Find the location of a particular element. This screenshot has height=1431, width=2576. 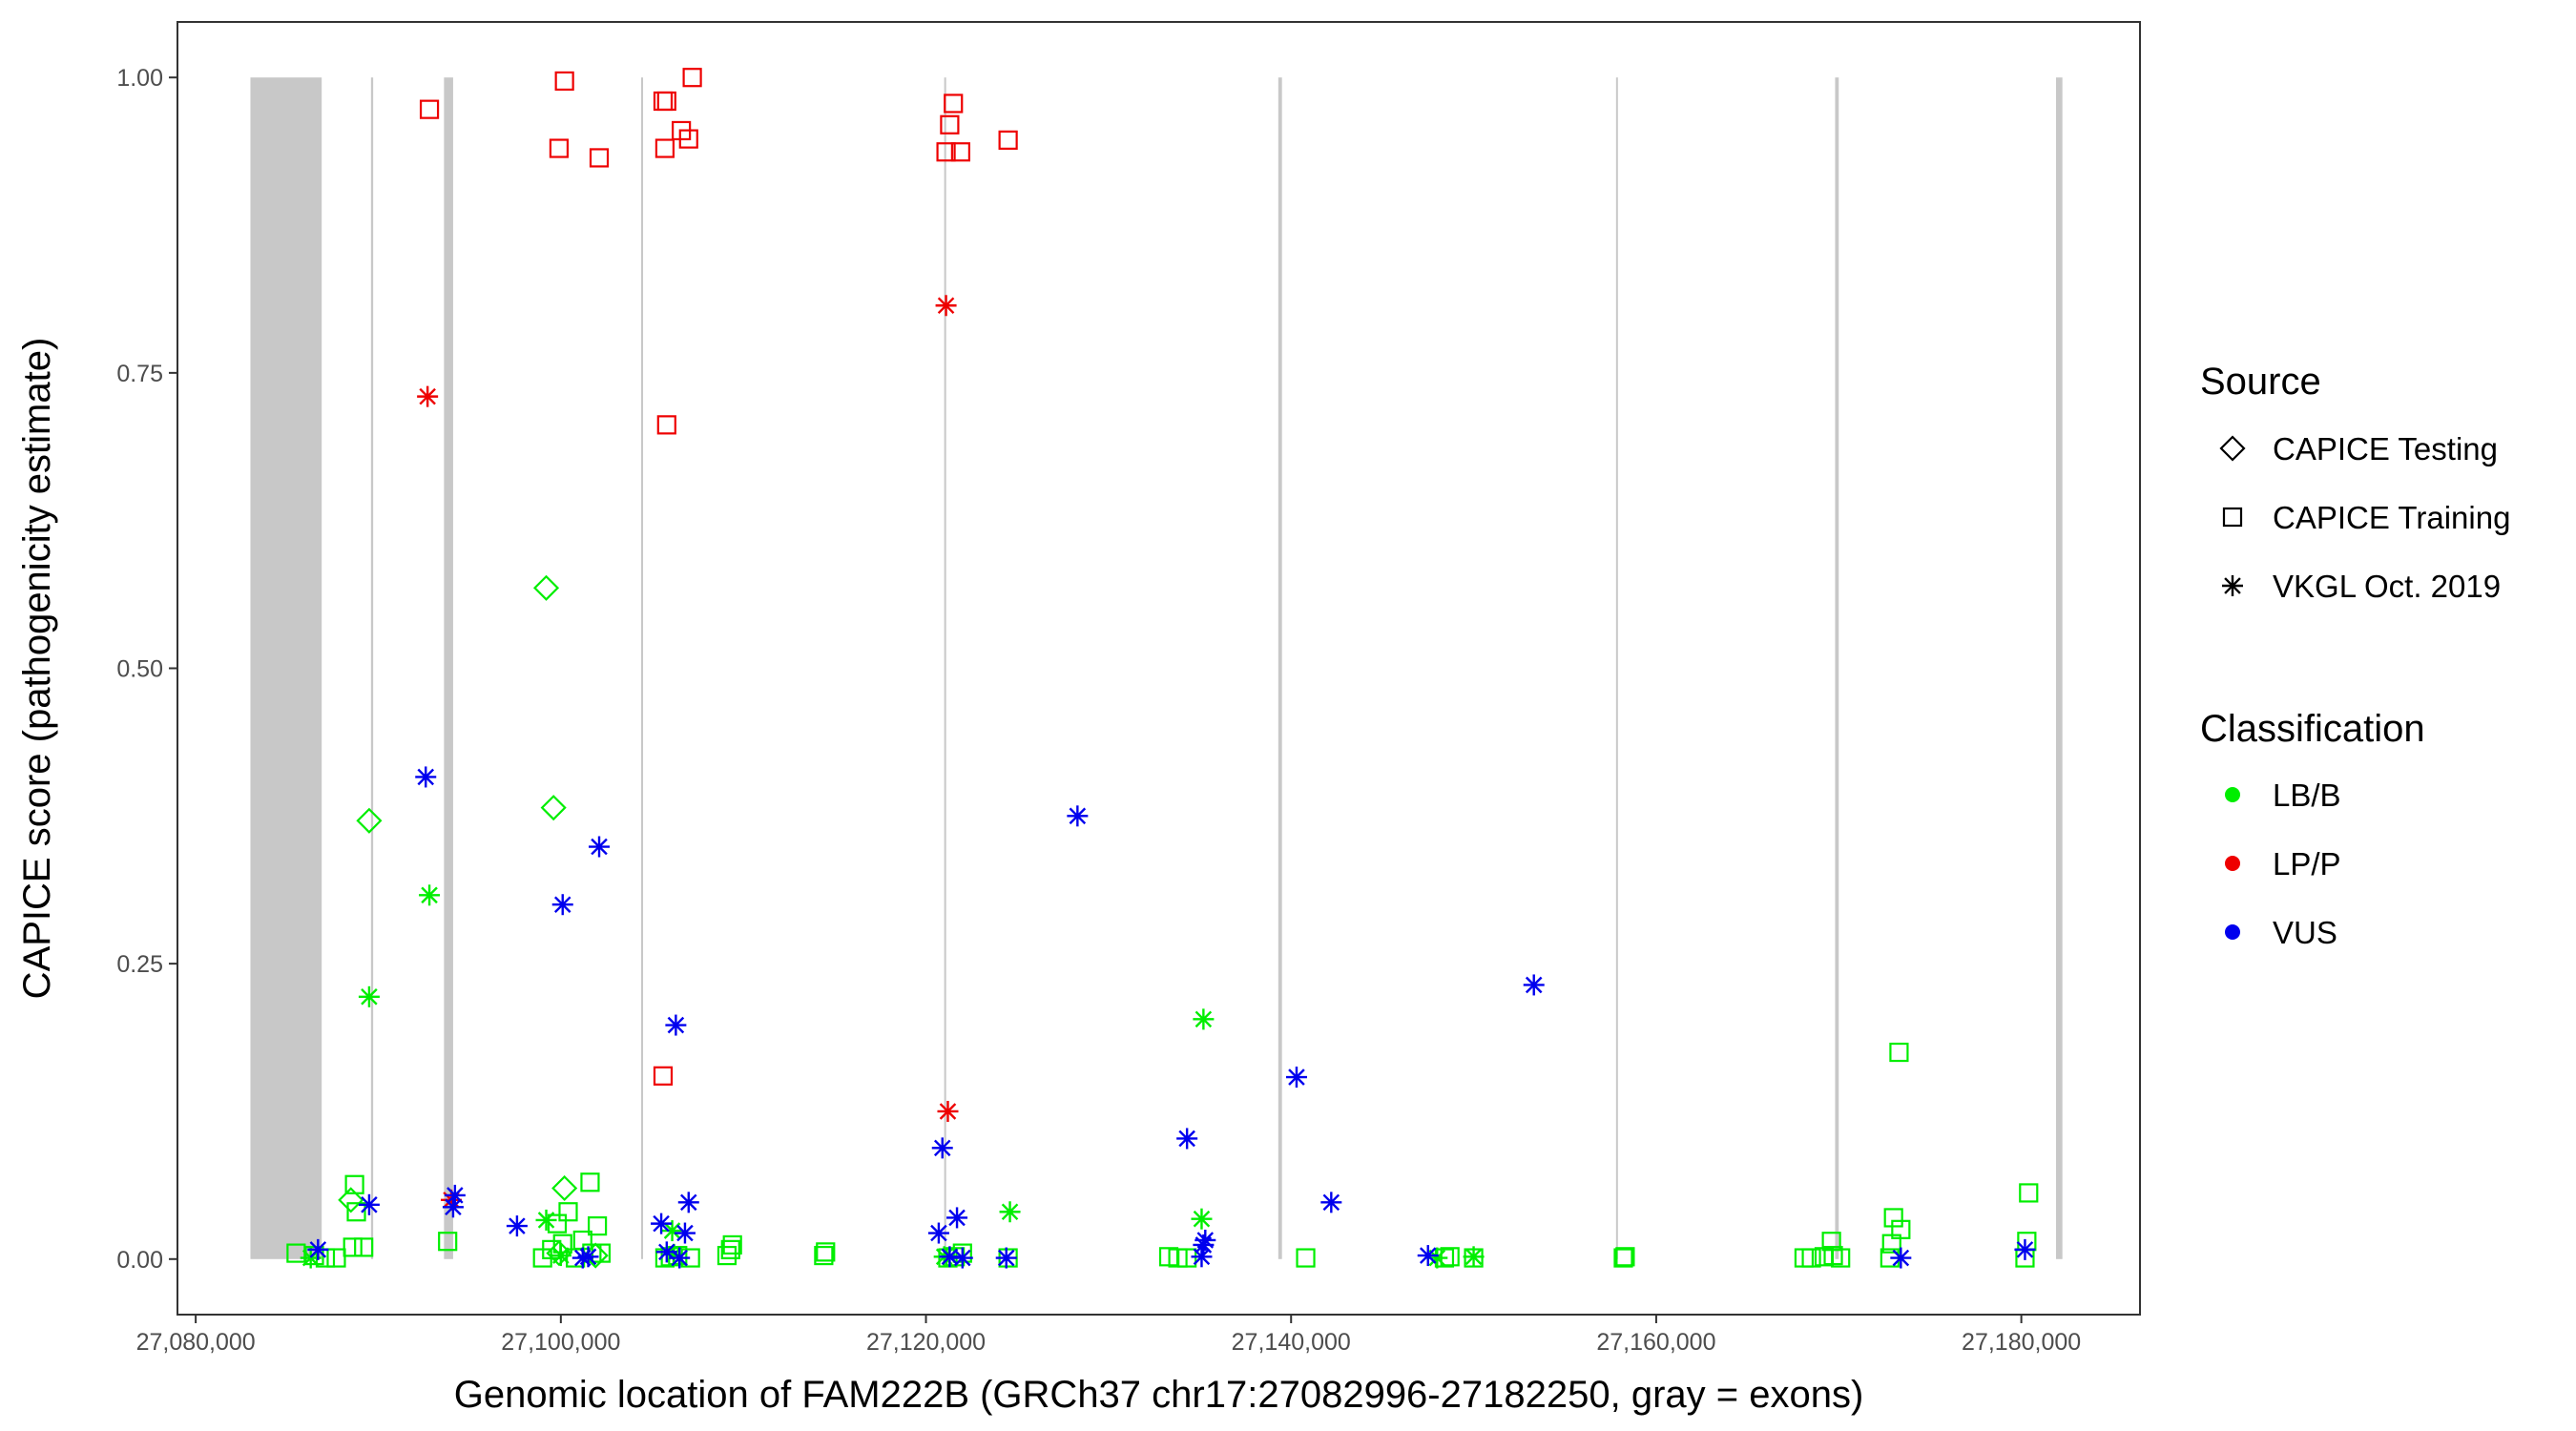

y-tick-label: 0.00 is located at coordinates (139, 1260).